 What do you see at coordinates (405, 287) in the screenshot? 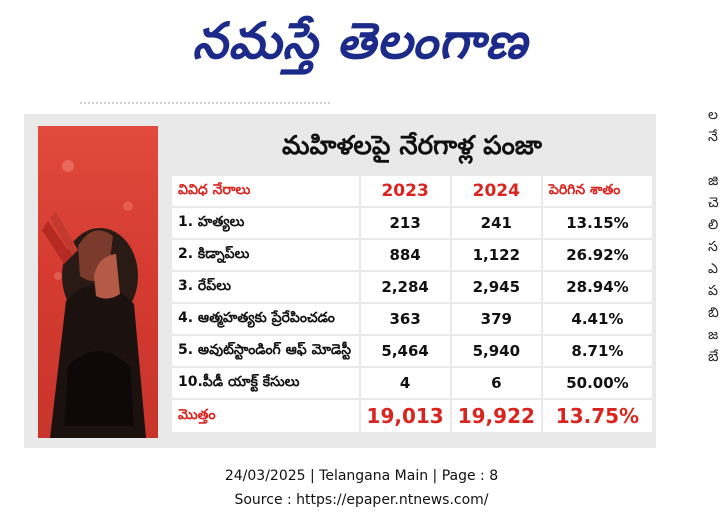
I see `row-value-2023: 2,284` at bounding box center [405, 287].